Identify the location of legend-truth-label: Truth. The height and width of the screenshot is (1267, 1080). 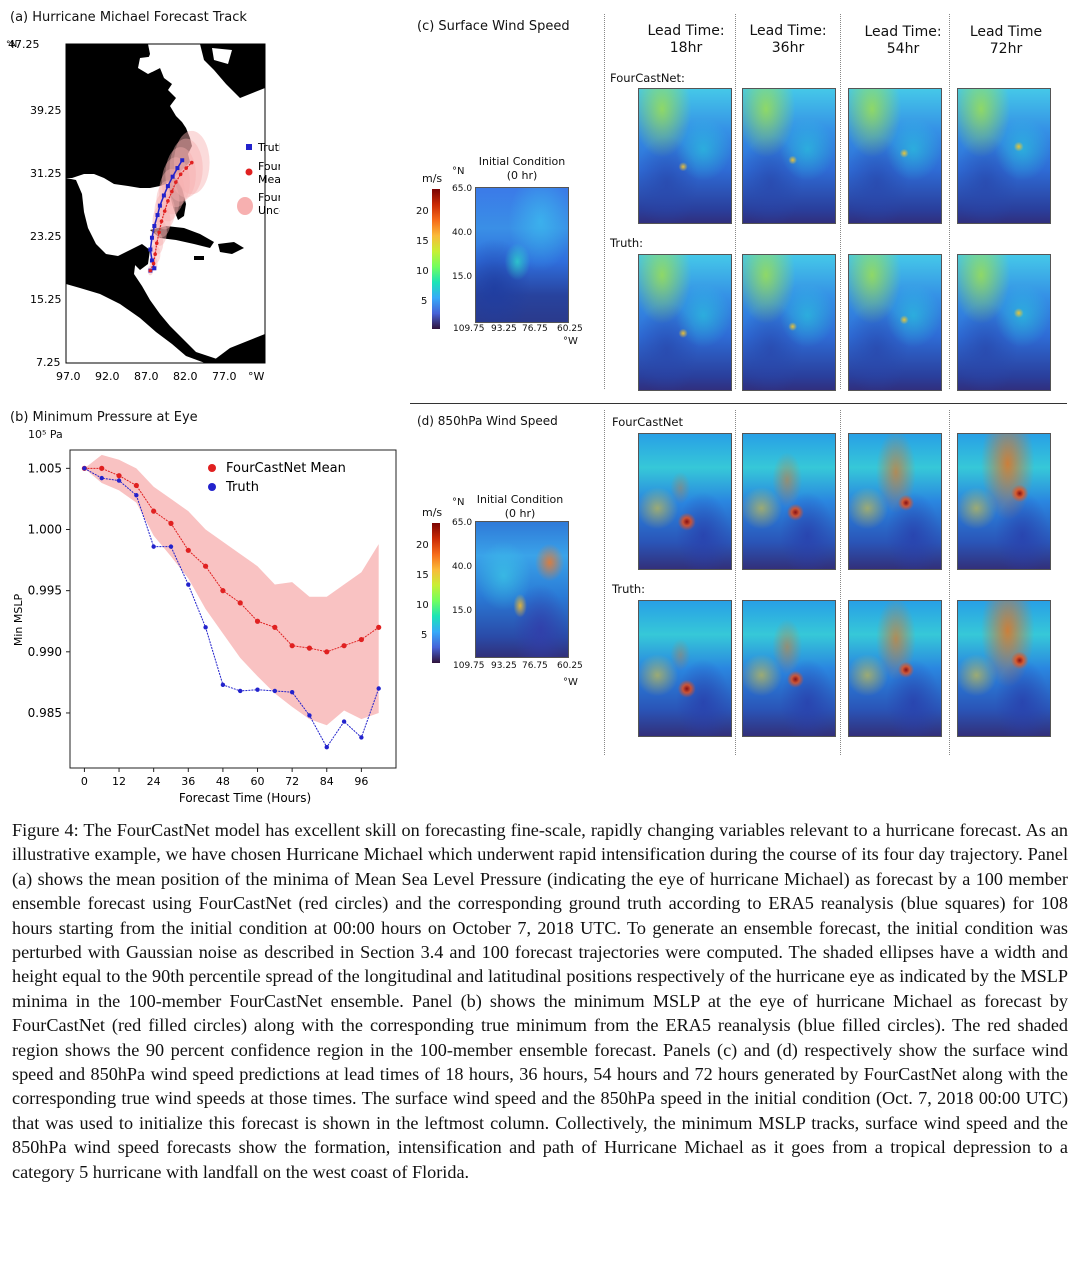
(268, 147).